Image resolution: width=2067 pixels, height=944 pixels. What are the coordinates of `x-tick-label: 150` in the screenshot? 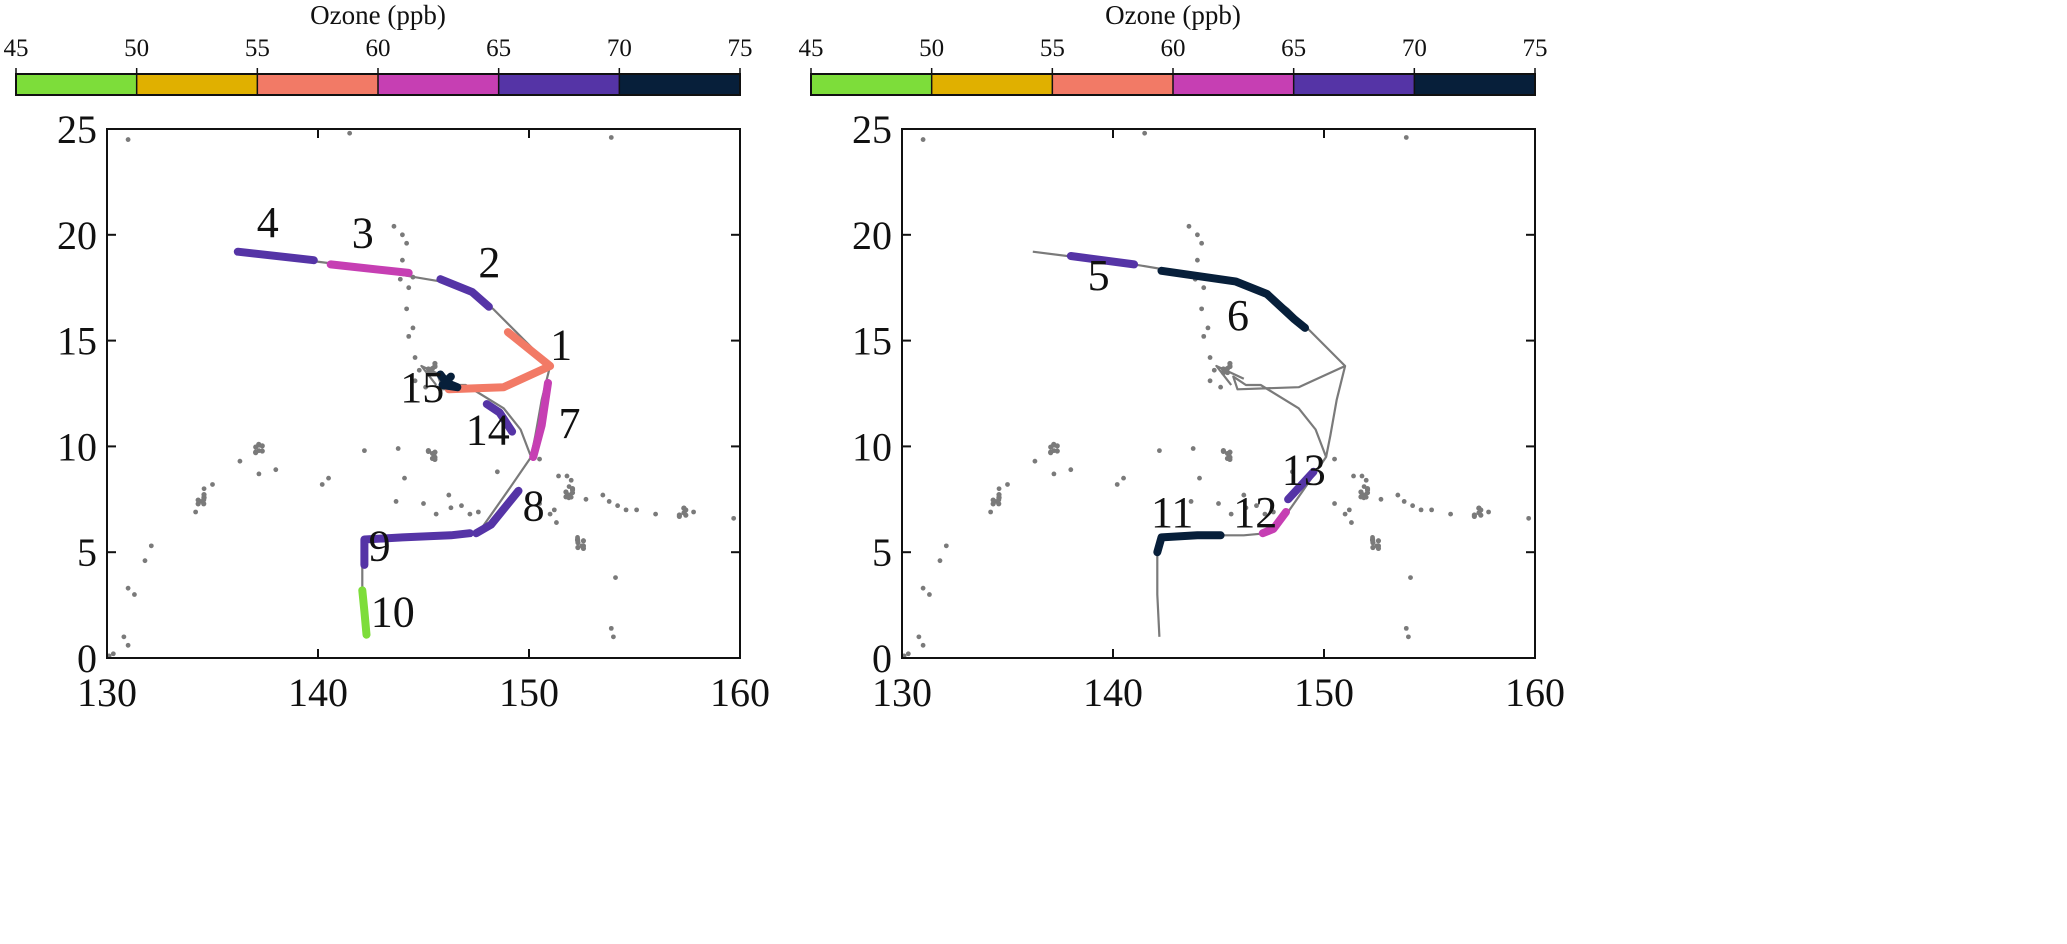 It's located at (1324, 692).